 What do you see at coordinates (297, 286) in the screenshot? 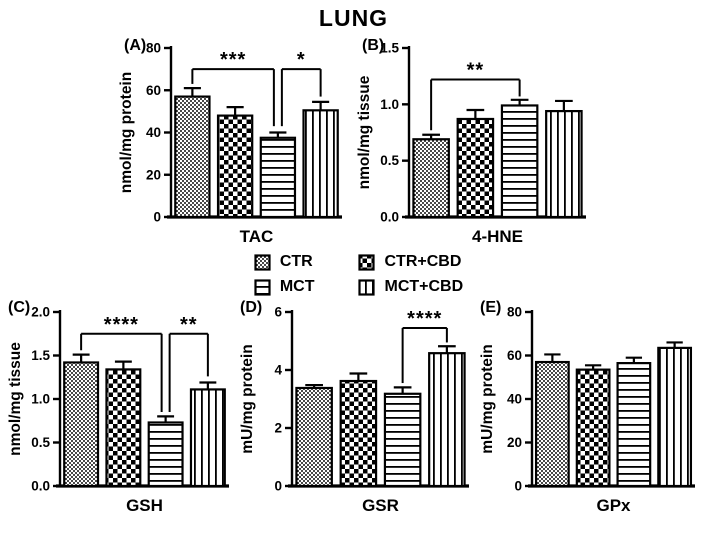
I see `legend-label-mct: MCT` at bounding box center [297, 286].